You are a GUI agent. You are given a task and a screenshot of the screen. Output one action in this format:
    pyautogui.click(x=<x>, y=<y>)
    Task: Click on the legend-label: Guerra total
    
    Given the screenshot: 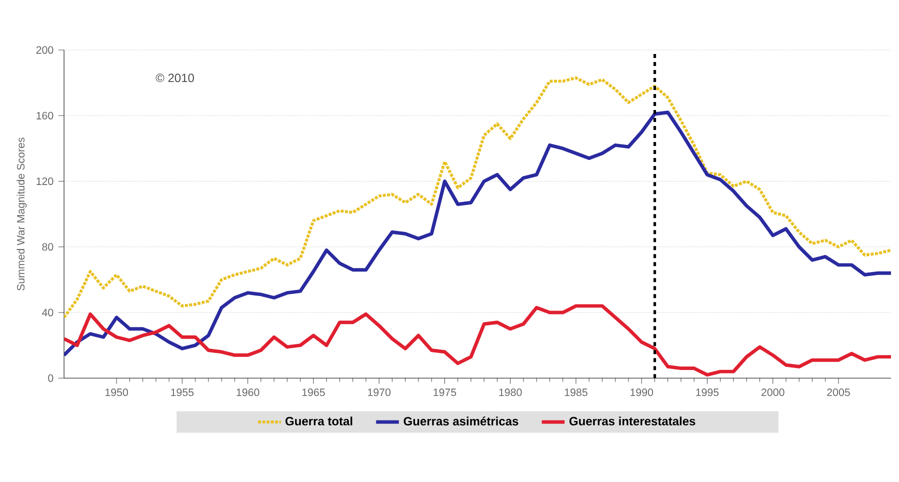 What is the action you would take?
    pyautogui.click(x=318, y=421)
    